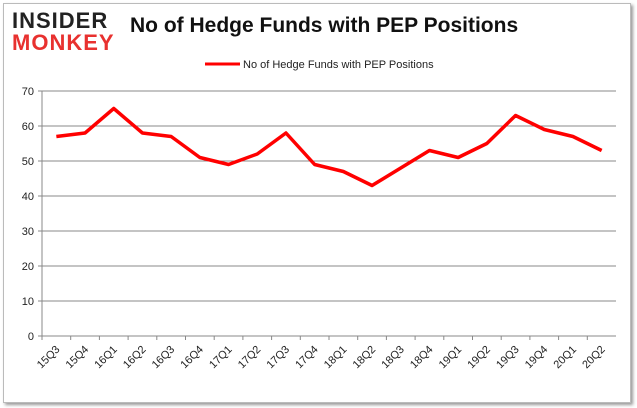 This screenshot has width=637, height=408. What do you see at coordinates (338, 65) in the screenshot?
I see `legend-label: No of Hedge Funds with PEP Positions` at bounding box center [338, 65].